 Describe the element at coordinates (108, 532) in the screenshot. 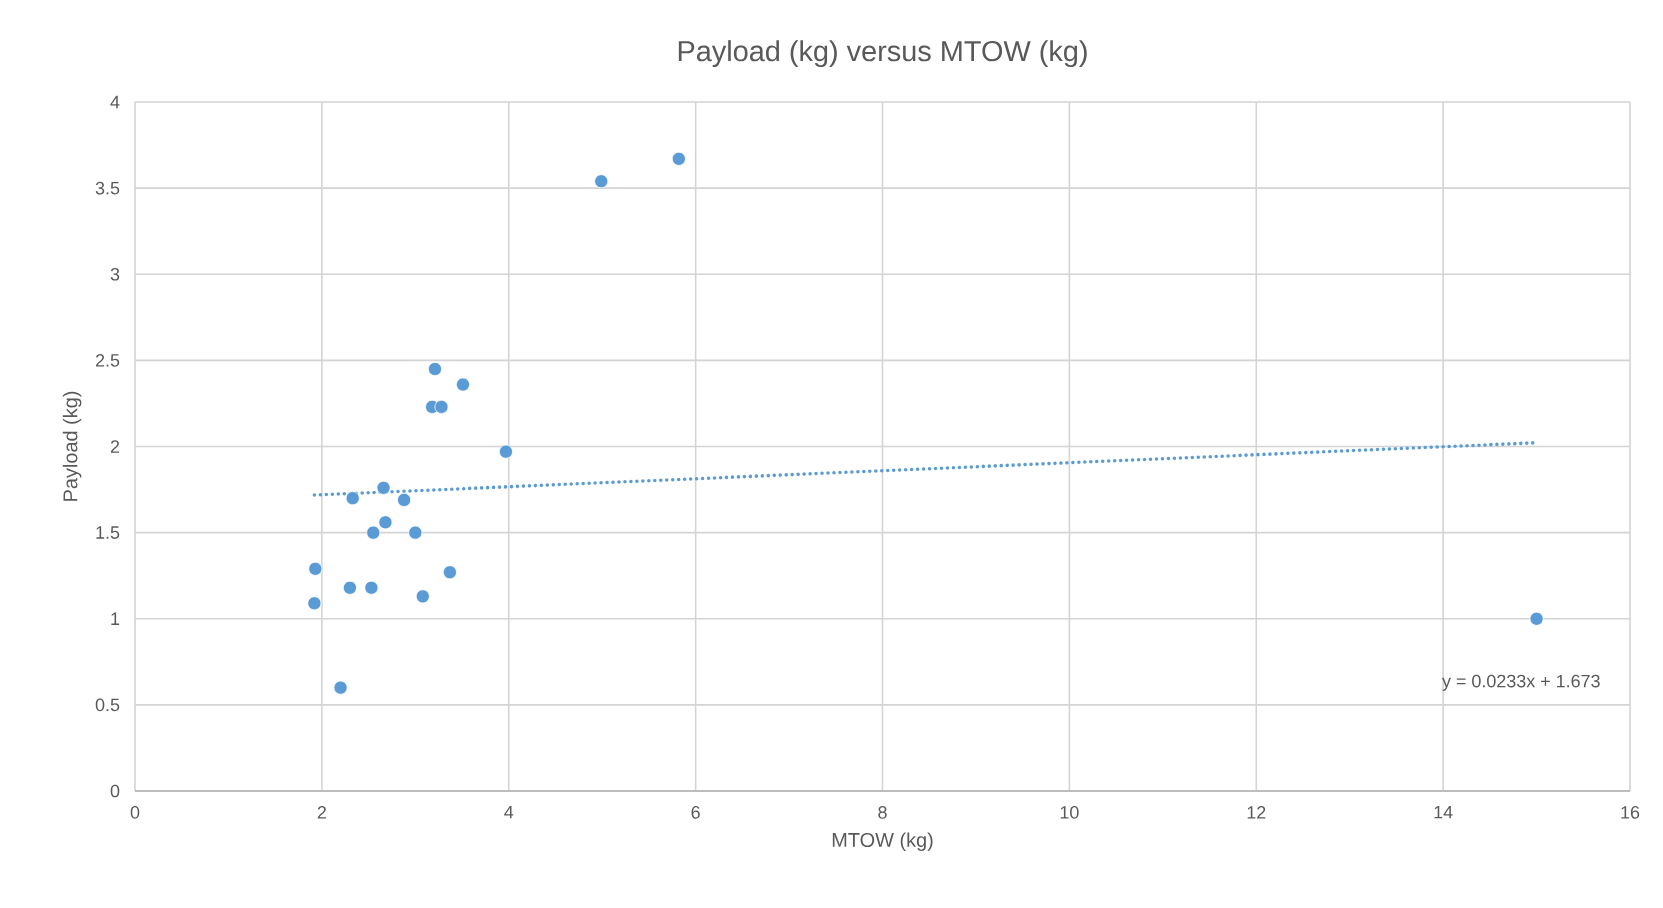

I see `y-tick-label: 1.5` at that location.